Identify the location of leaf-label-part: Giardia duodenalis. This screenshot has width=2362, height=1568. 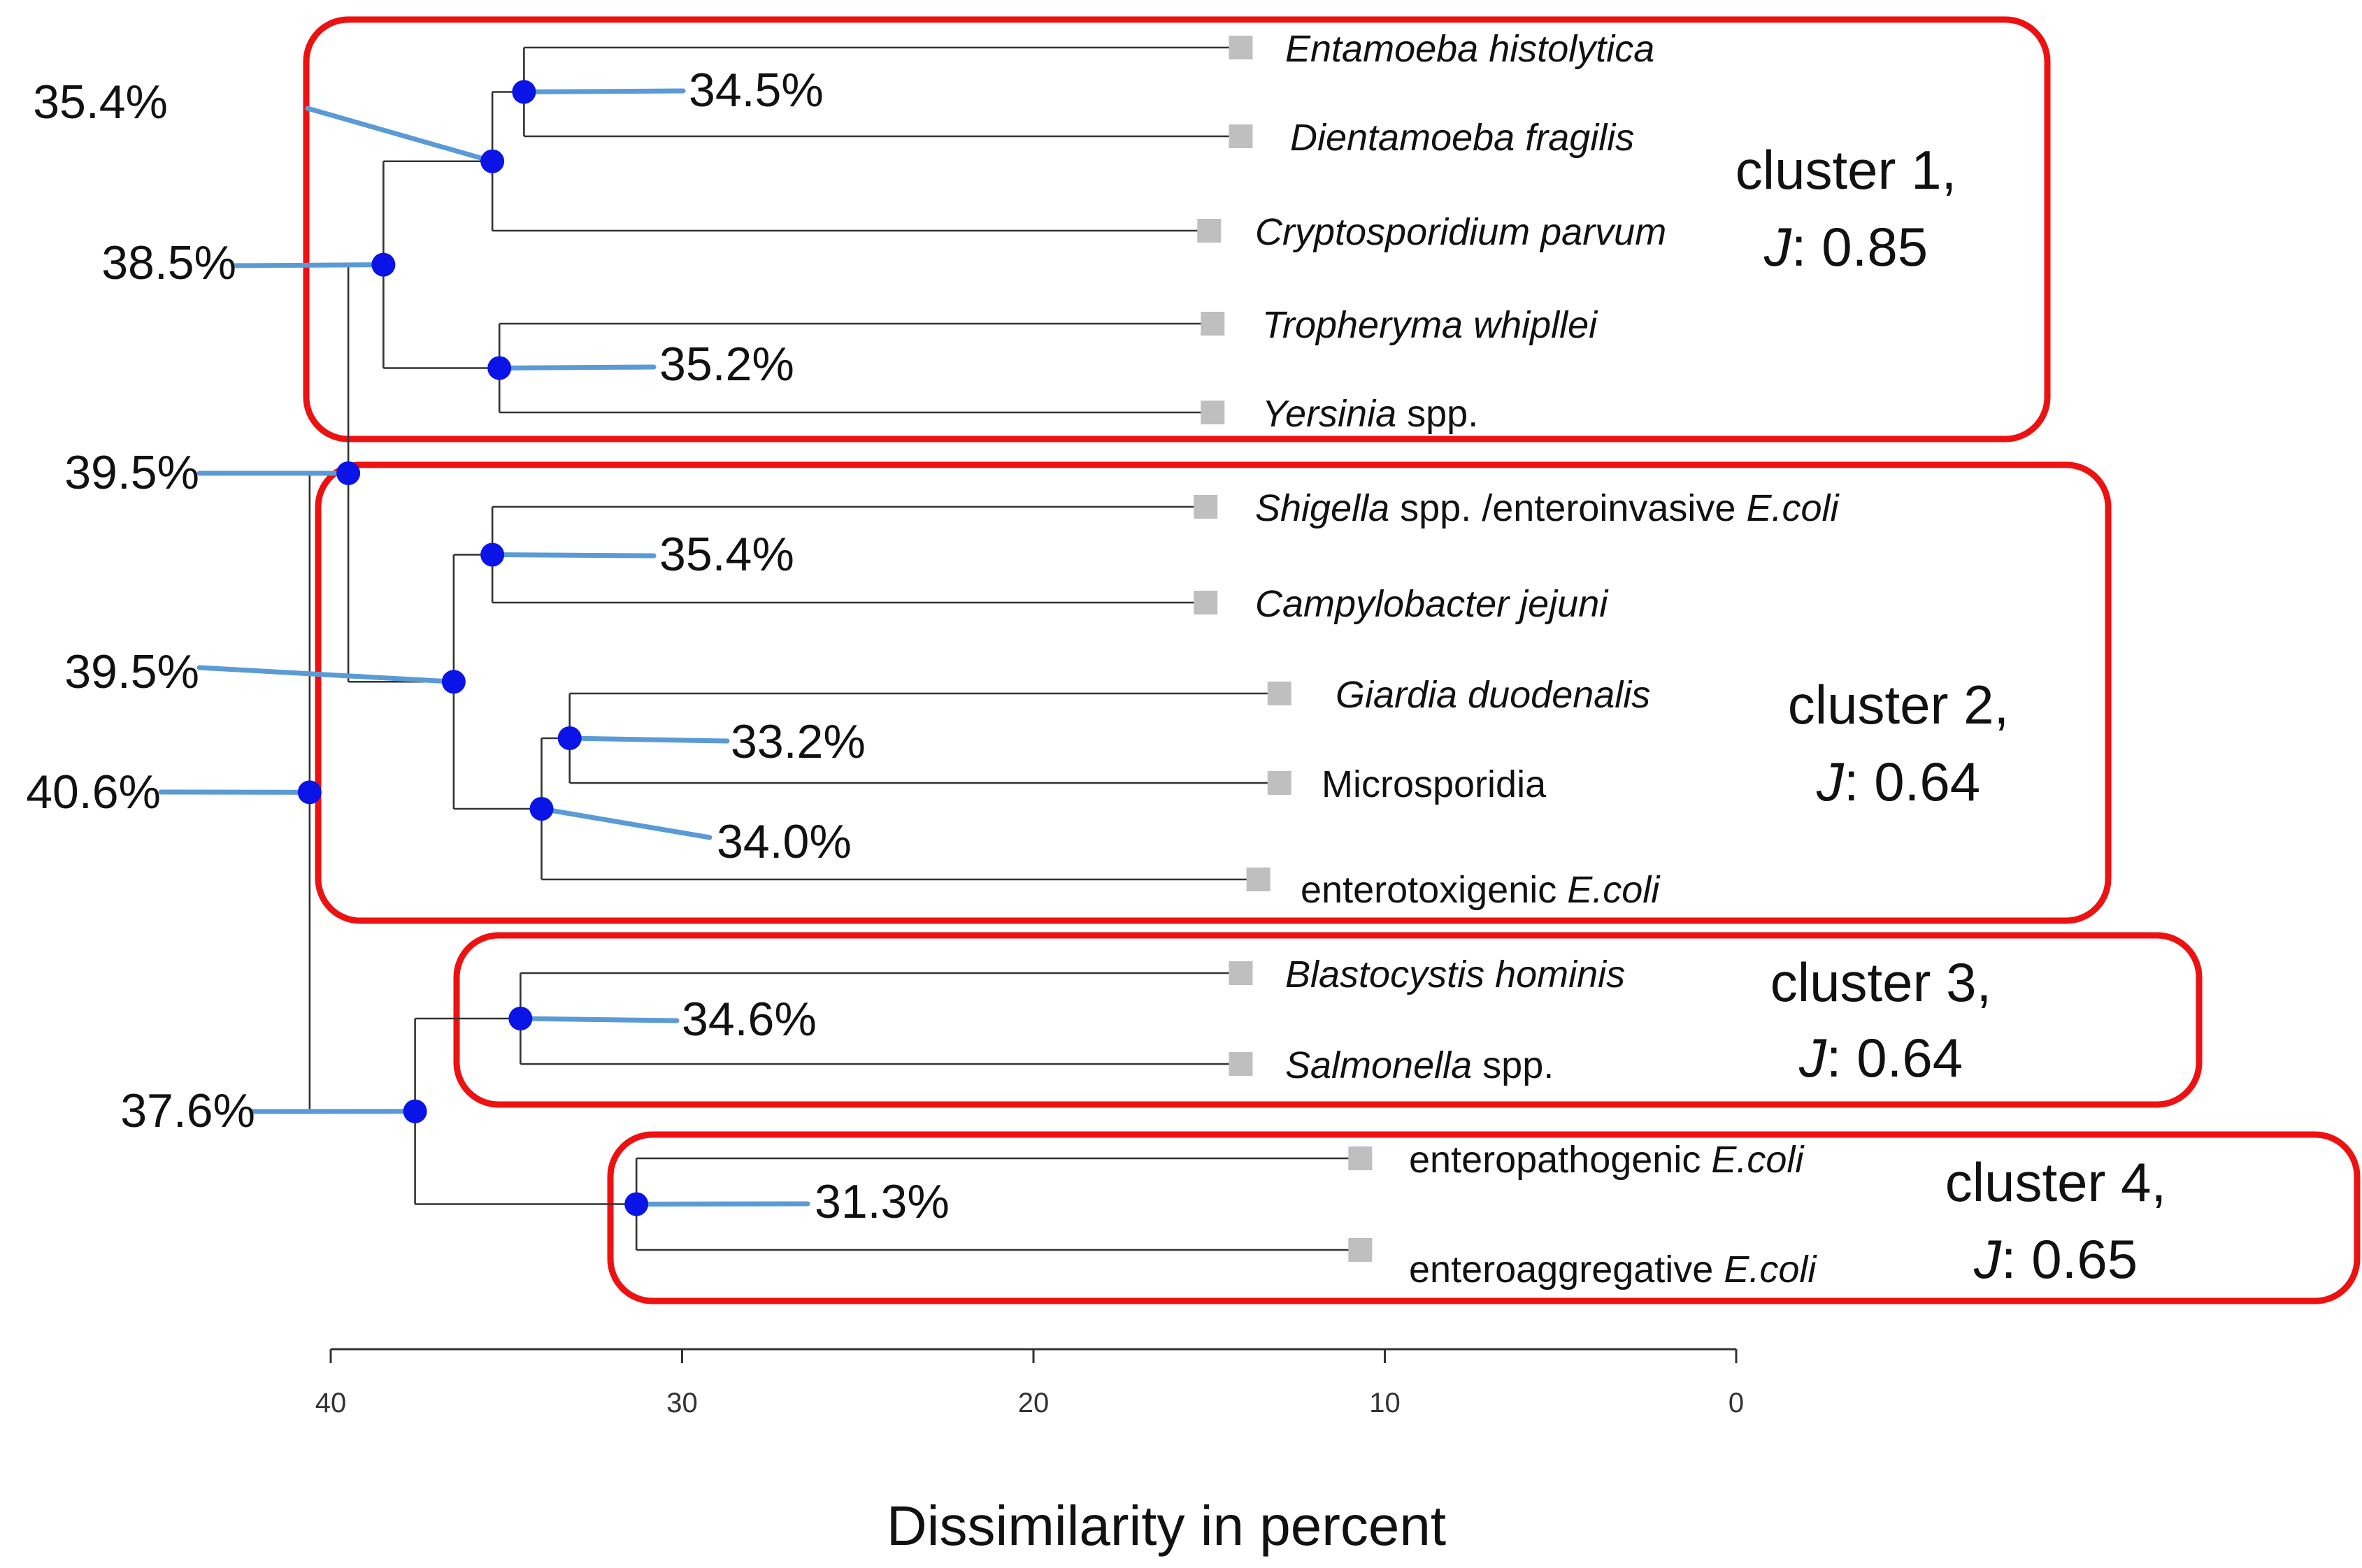
(1493, 695).